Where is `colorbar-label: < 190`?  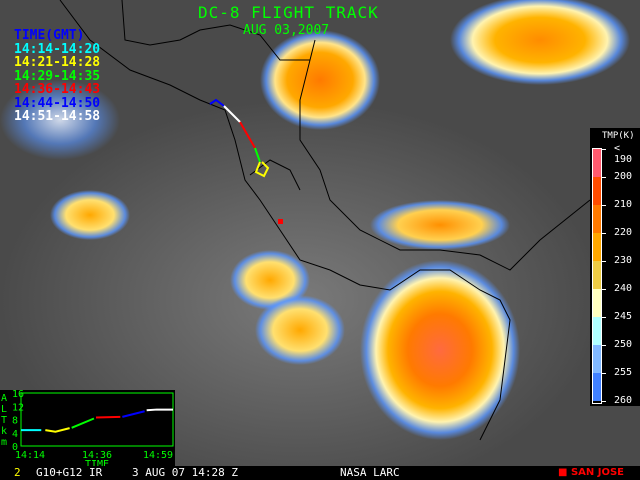 colorbar-label: < 190 is located at coordinates (623, 154).